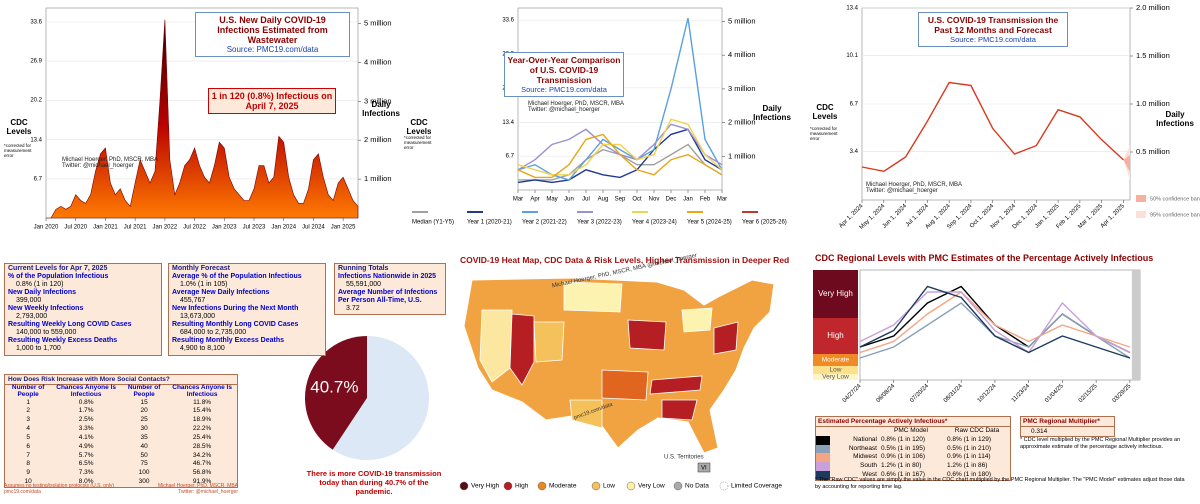 Image resolution: width=1200 pixels, height=504 pixels. I want to click on legend-label: High, so click(522, 486).